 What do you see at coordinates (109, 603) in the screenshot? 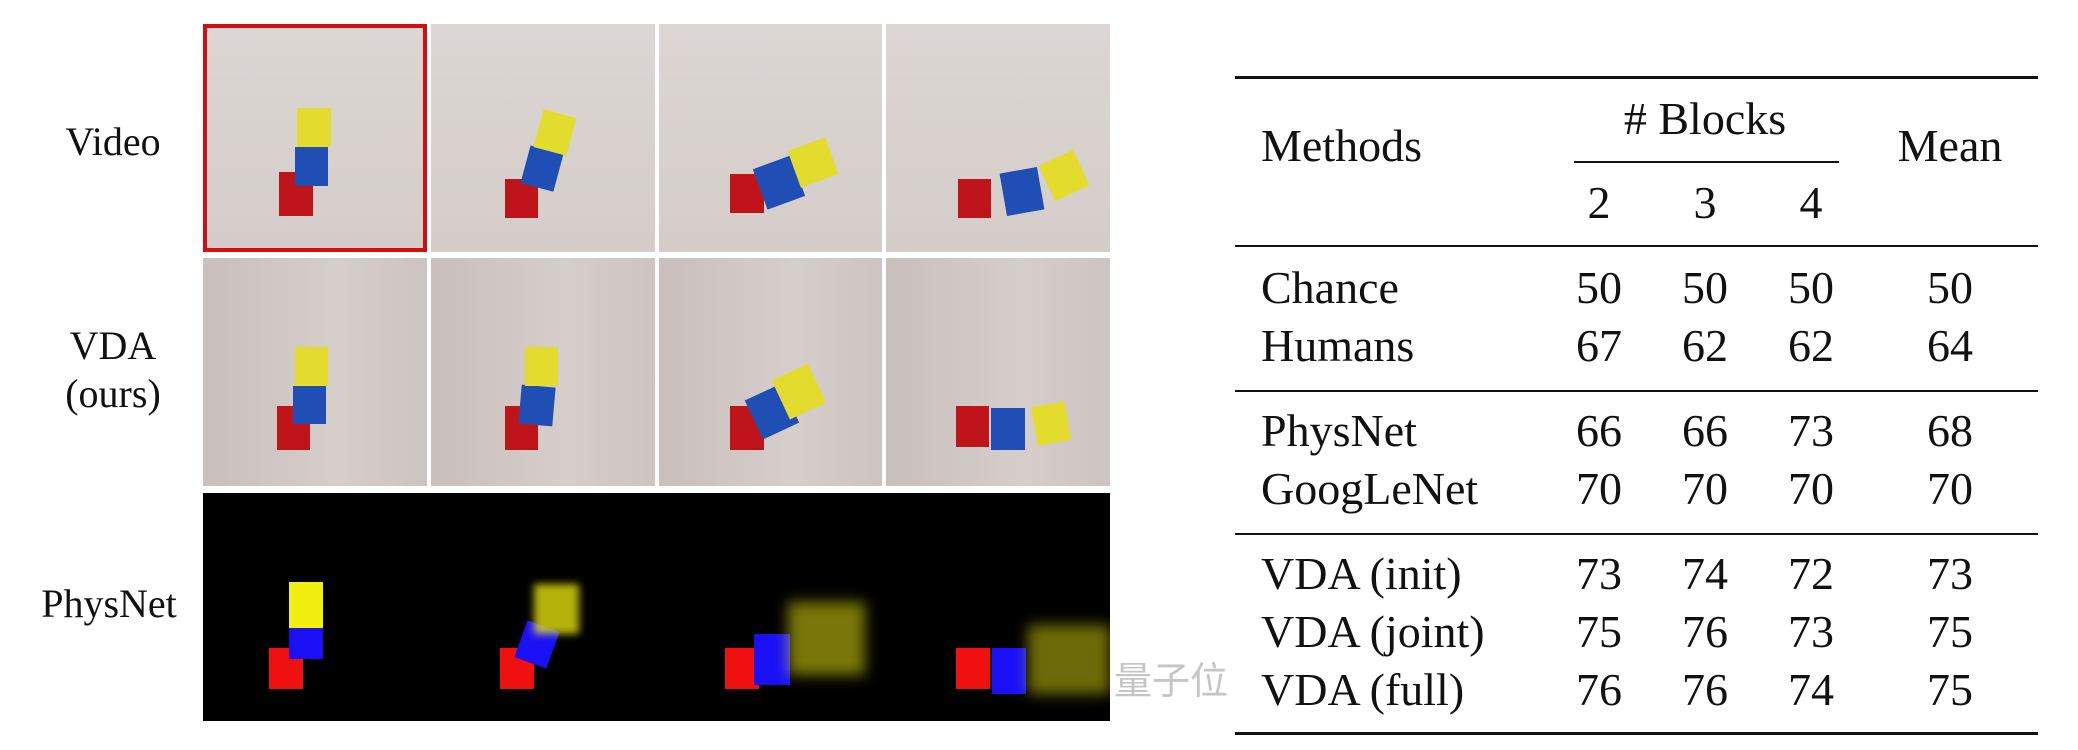
I see `row-label-physnet: PhysNet` at bounding box center [109, 603].